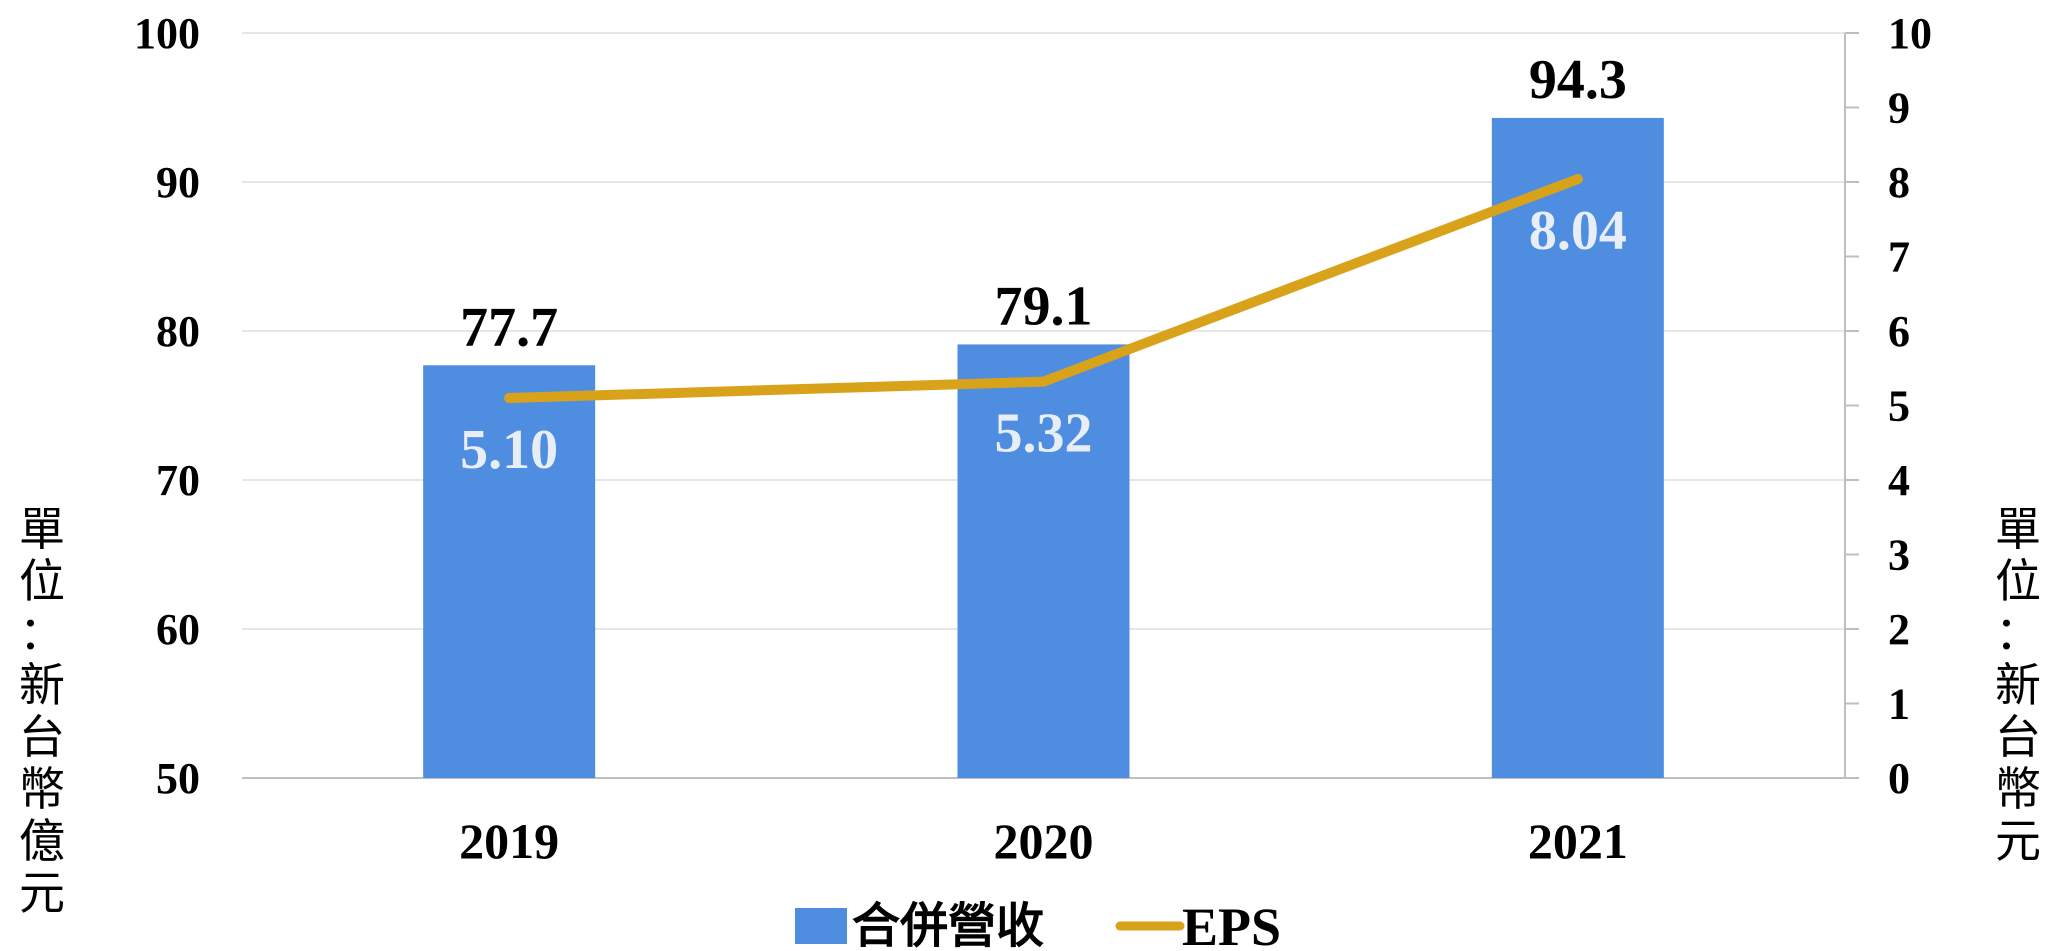 The image size is (2052, 951). Describe the element at coordinates (1899, 629) in the screenshot. I see `y-tick-right: 2` at that location.